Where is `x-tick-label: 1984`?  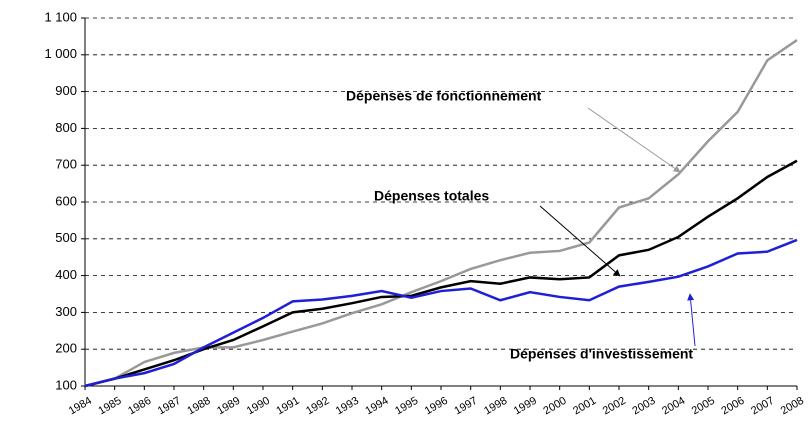
x-tick-label: 1984 is located at coordinates (80, 406).